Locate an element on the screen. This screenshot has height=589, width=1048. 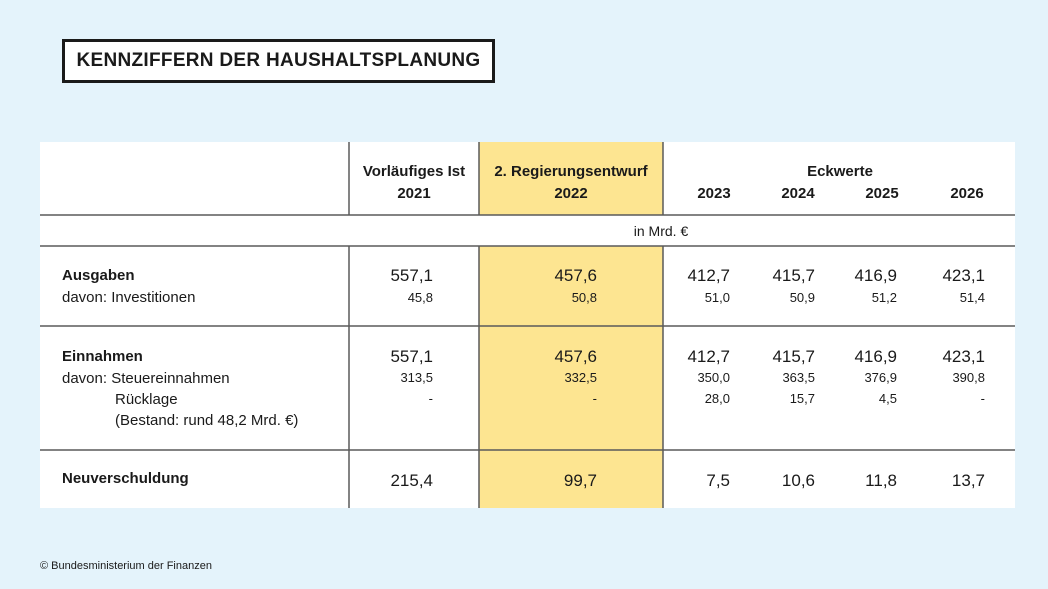
table-cell-value: 51,2 is located at coordinates (884, 297).